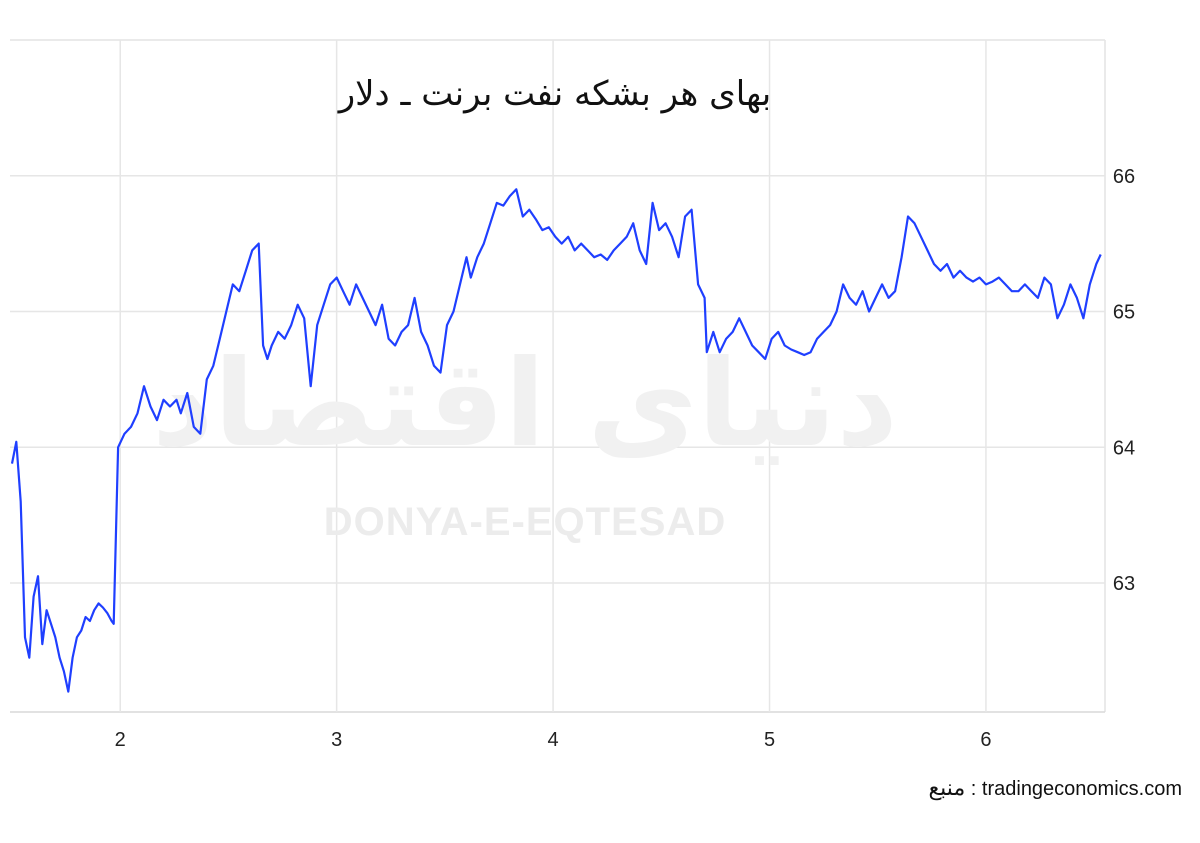  What do you see at coordinates (769, 740) in the screenshot?
I see `x-tick-label: 5` at bounding box center [769, 740].